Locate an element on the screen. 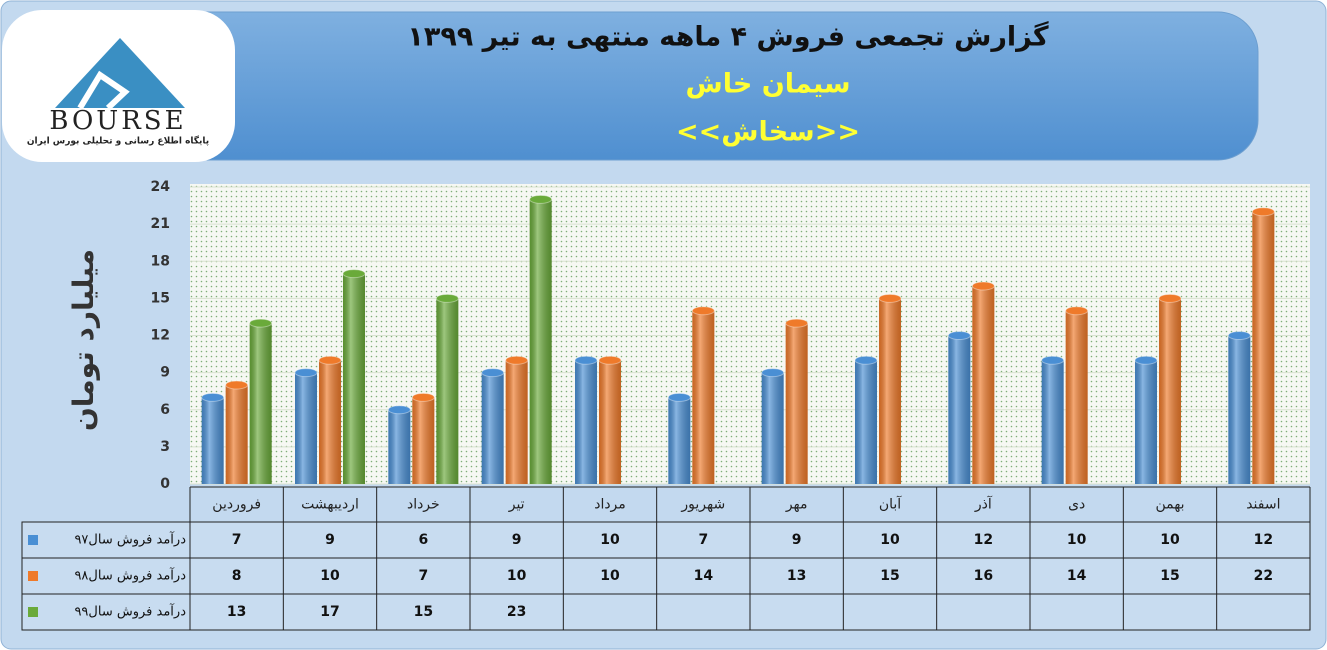 Image resolution: width=1327 pixels, height=650 pixels. legend-label: درآمد فروش سال۹۷ is located at coordinates (130, 539).